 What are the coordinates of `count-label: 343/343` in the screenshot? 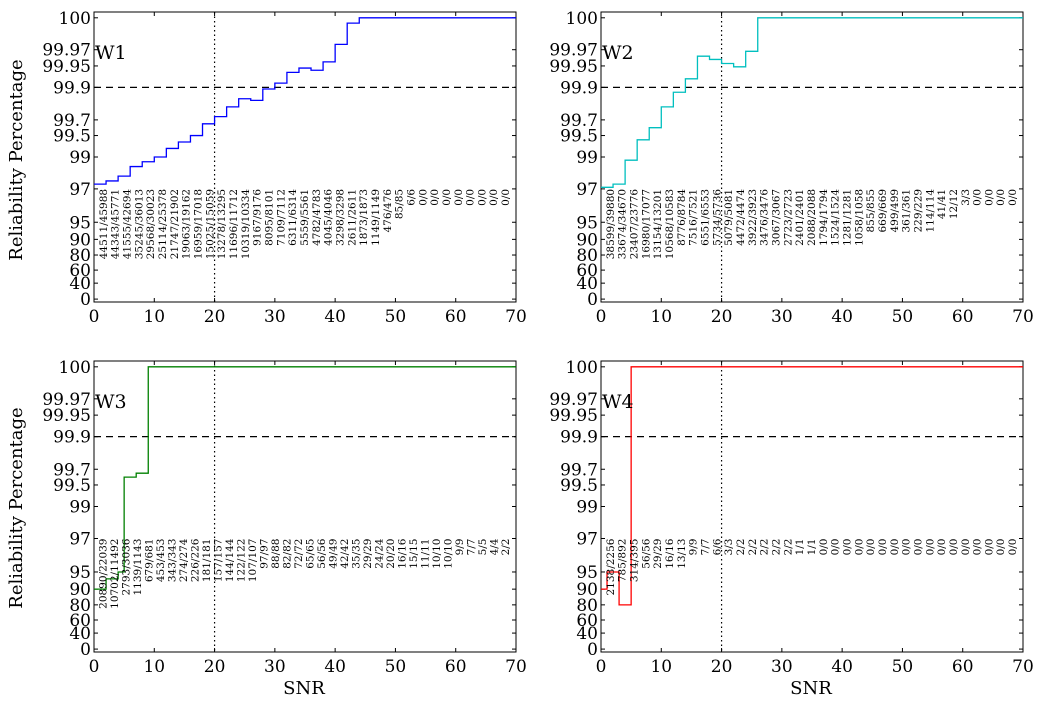 It's located at (173, 561).